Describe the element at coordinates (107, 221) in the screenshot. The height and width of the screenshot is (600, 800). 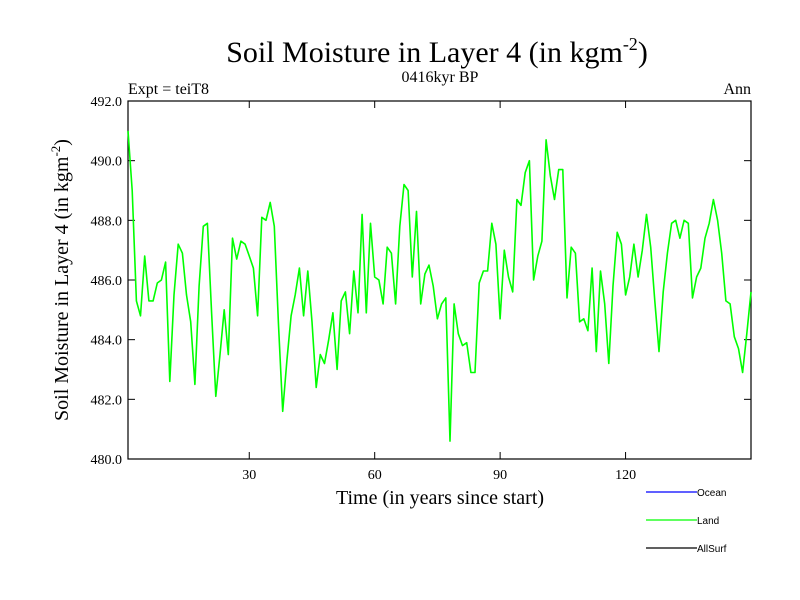
I see `y-tick-label-488: 488.0` at that location.